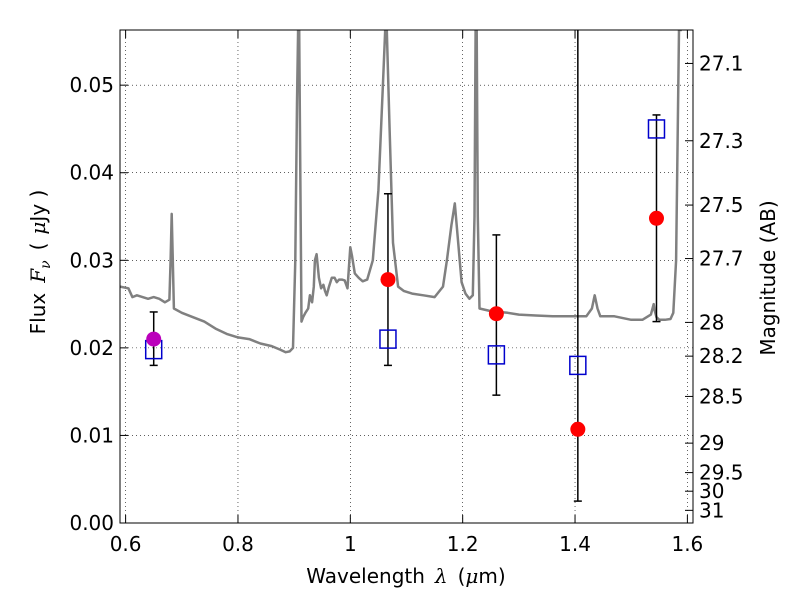  I want to click on y-axis-label-symbol: F, so click(38, 276).